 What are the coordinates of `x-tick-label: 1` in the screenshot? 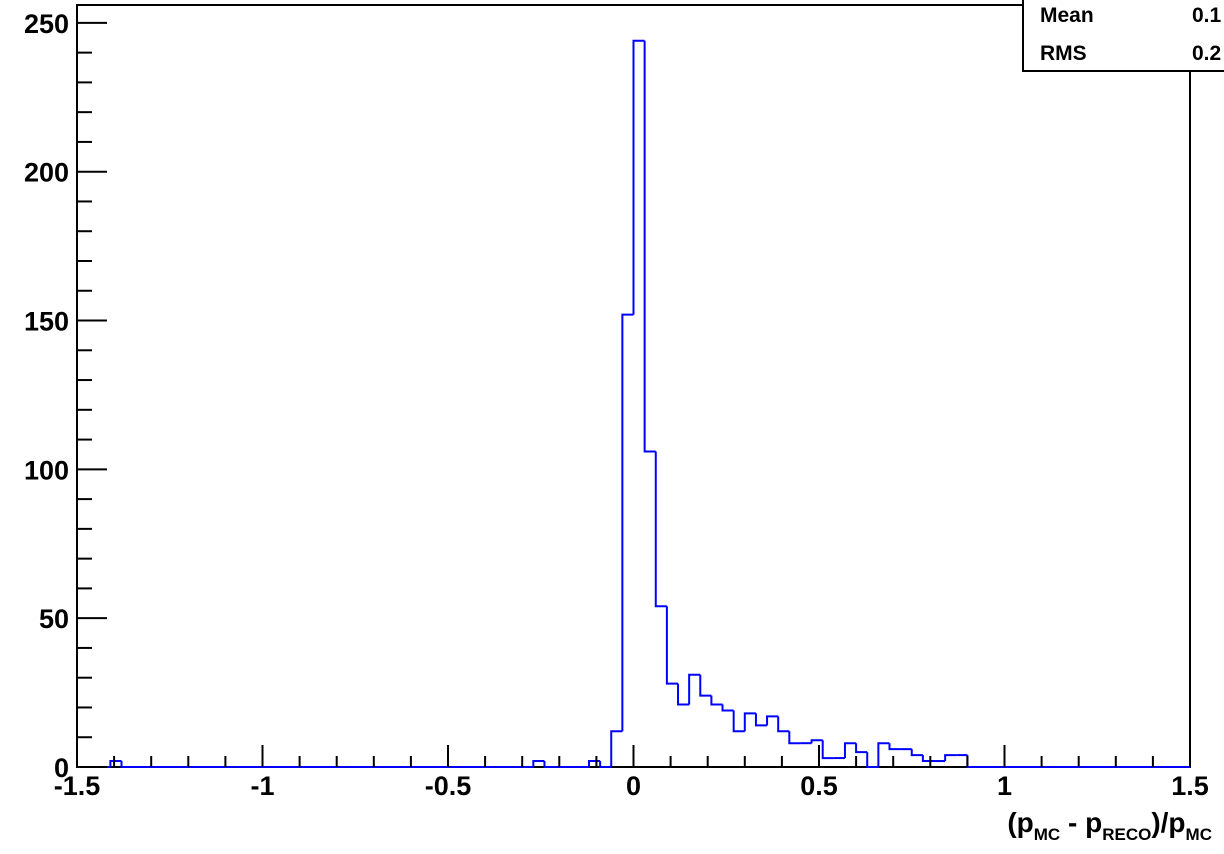 It's located at (1004, 786).